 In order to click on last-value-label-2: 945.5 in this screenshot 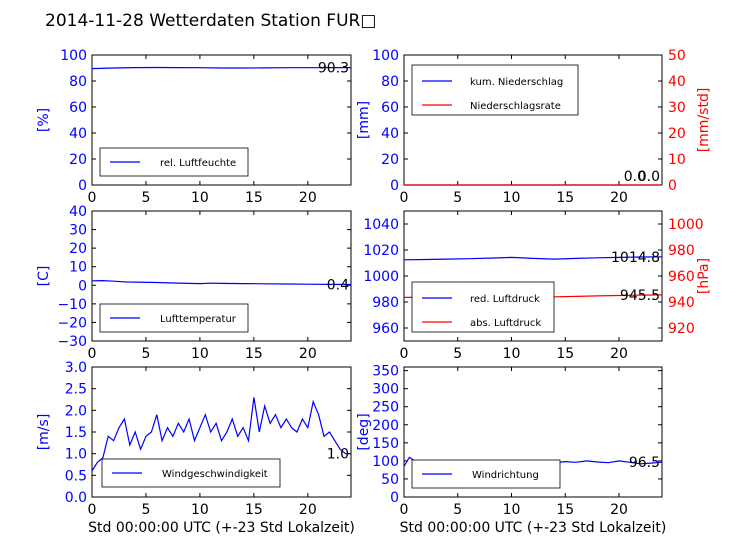, I will do `click(640, 296)`.